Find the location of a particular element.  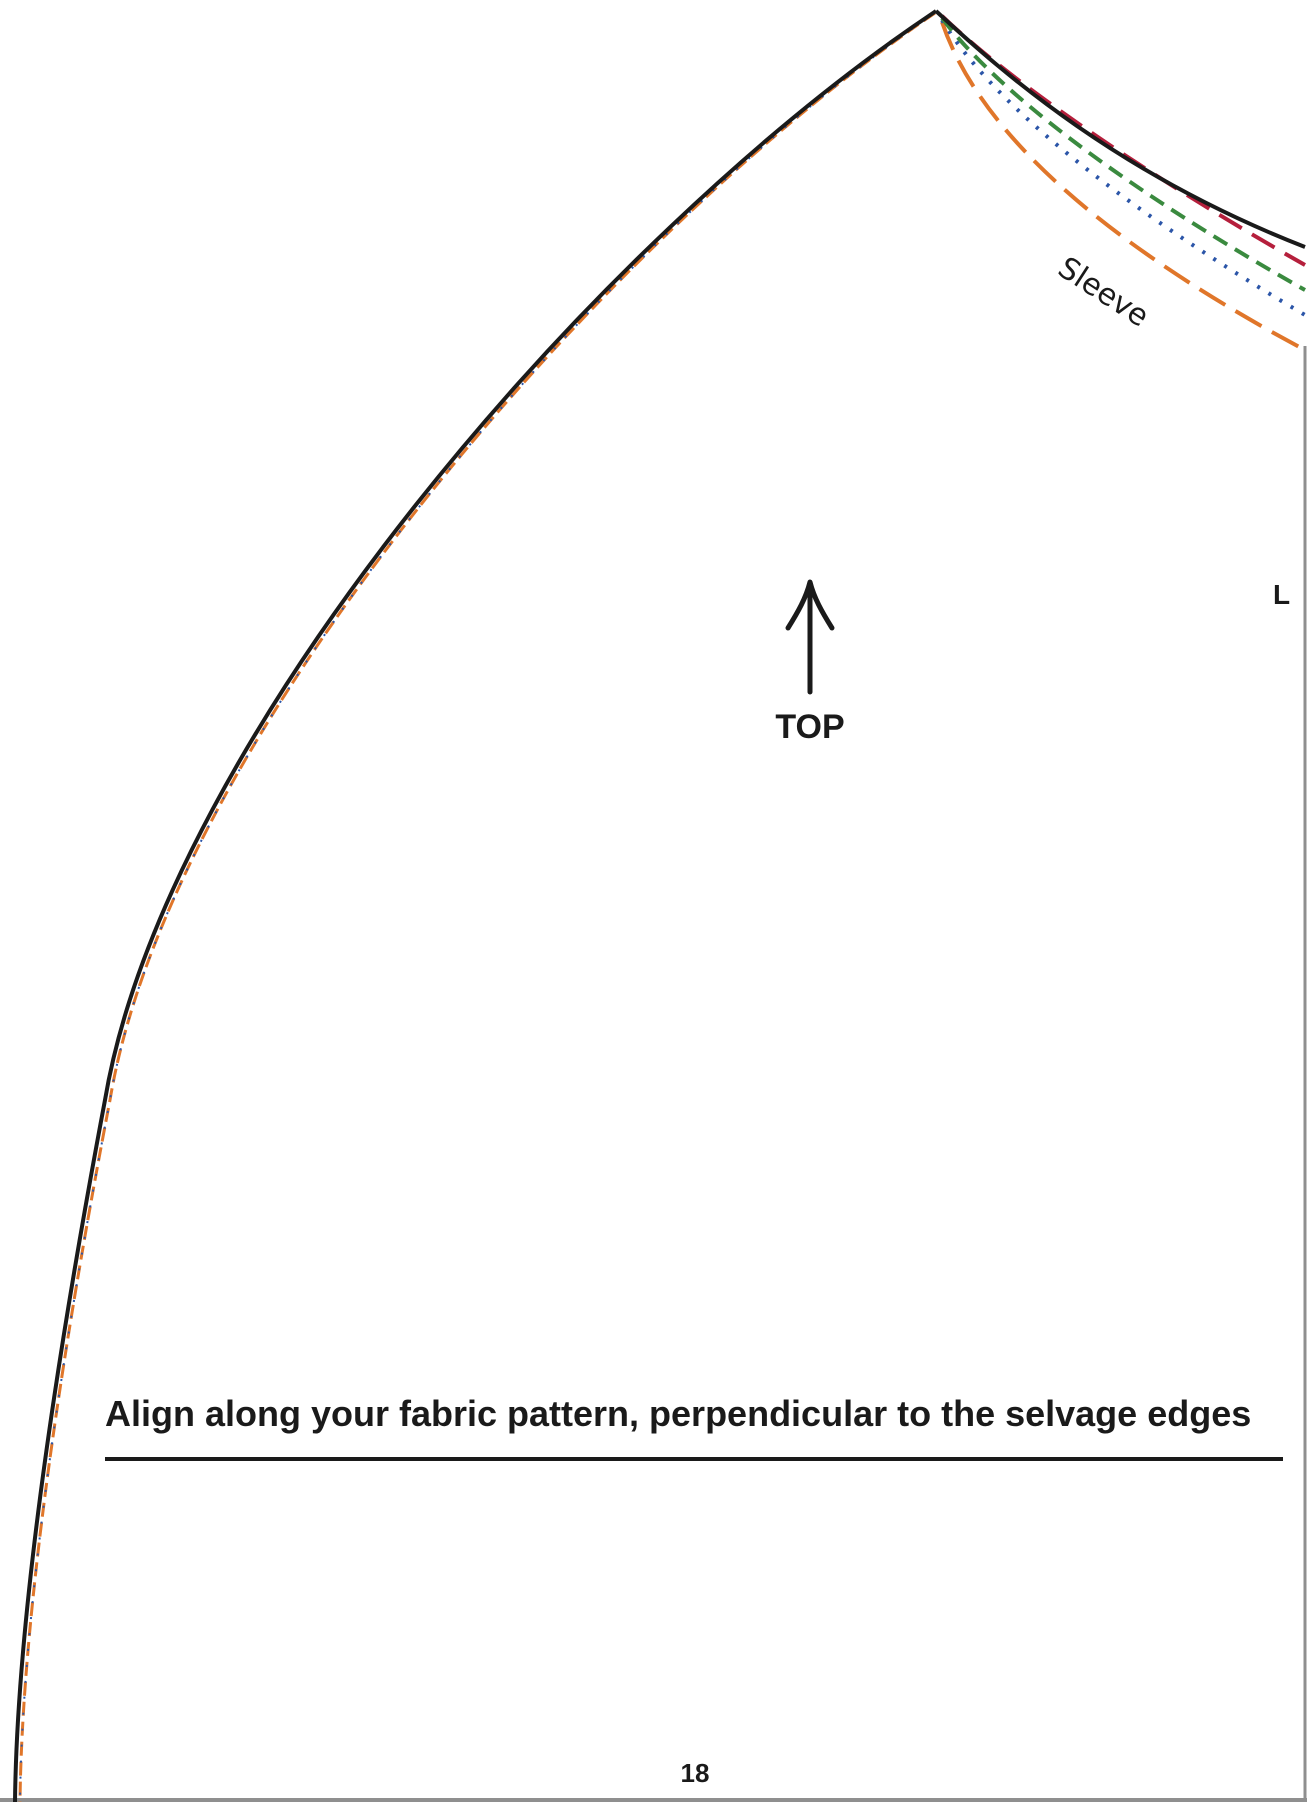

sleeve-orange-line is located at coordinates (1123, 186).